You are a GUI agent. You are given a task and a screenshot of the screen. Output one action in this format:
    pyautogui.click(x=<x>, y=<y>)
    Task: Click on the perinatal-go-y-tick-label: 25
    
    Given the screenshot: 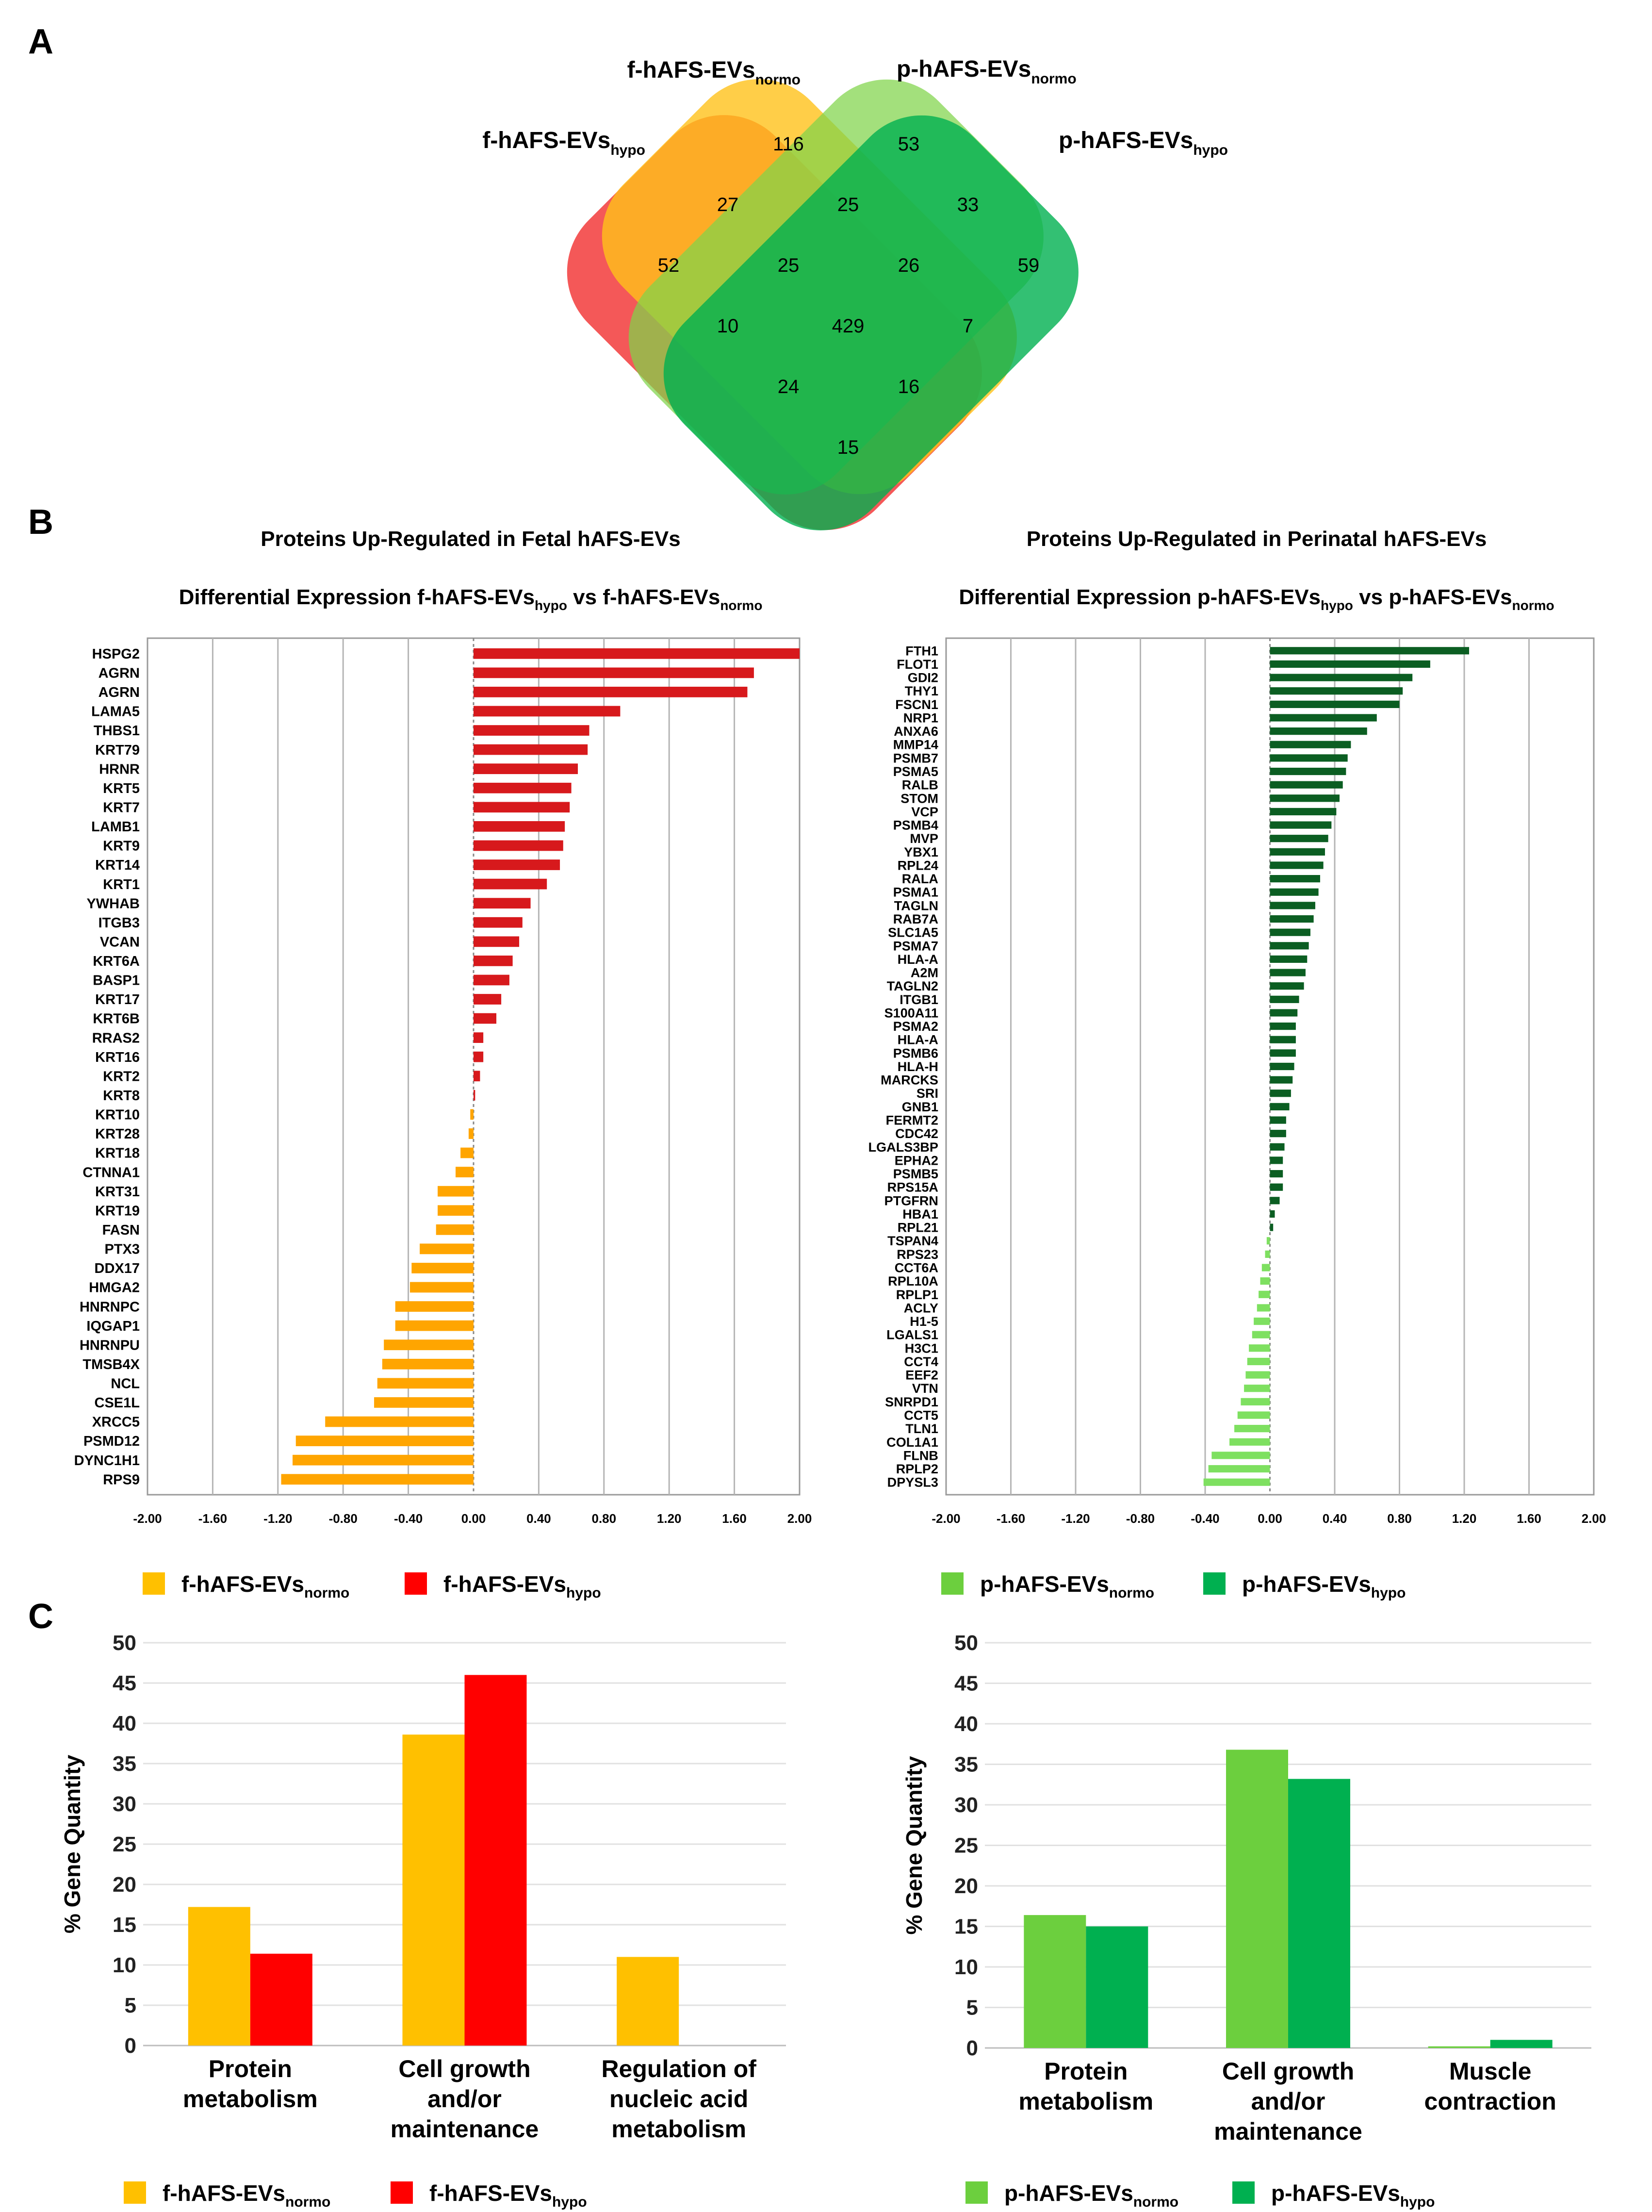 What is the action you would take?
    pyautogui.click(x=966, y=1846)
    